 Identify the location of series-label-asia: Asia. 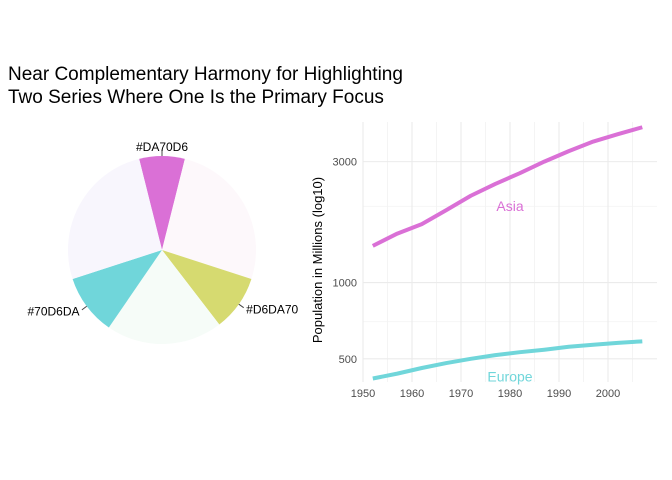
(509, 206).